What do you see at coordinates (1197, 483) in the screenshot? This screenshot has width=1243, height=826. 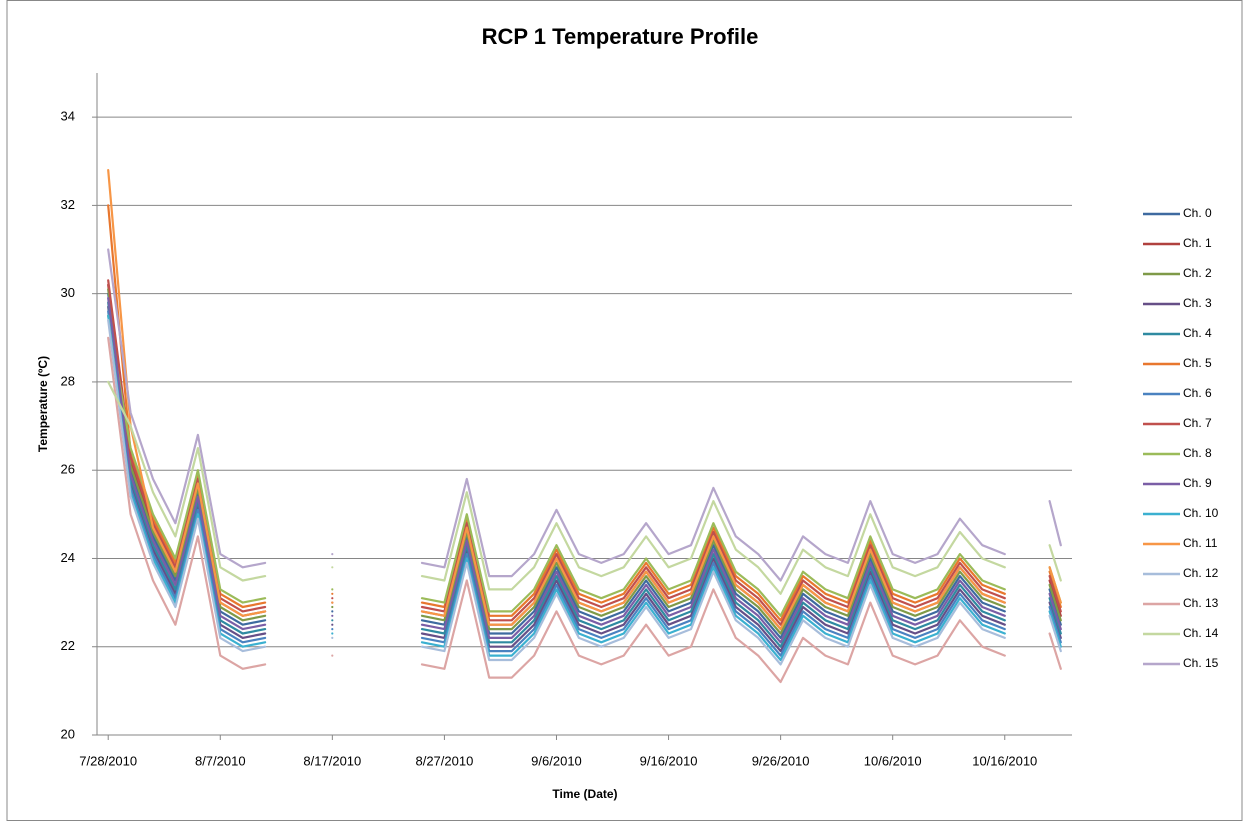 I see `legend-label: Ch. 9` at bounding box center [1197, 483].